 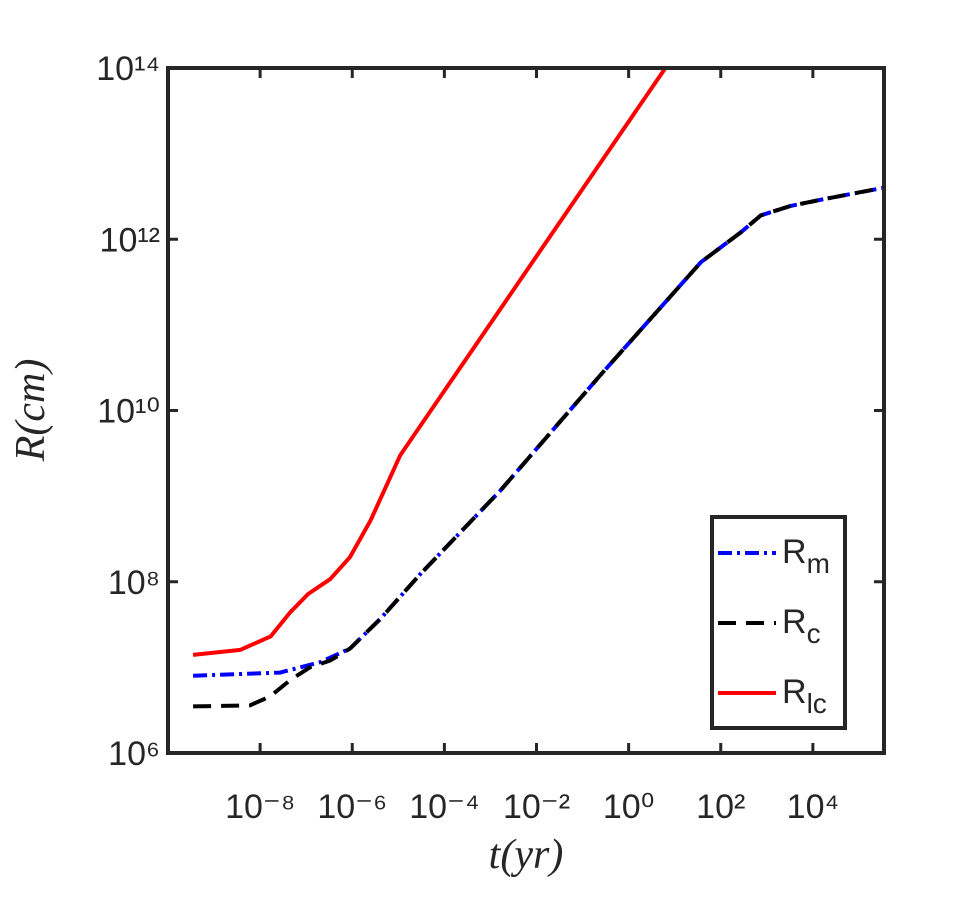 I want to click on x-axis-label: t(yr), so click(x=526, y=855).